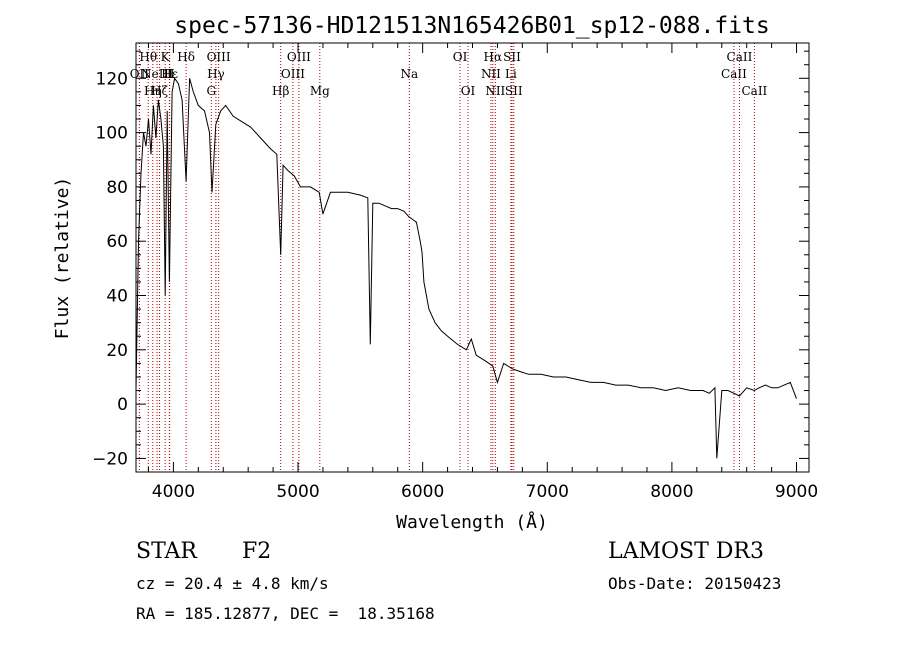 This screenshot has height=649, width=900. I want to click on line-label-24: SII, so click(514, 91).